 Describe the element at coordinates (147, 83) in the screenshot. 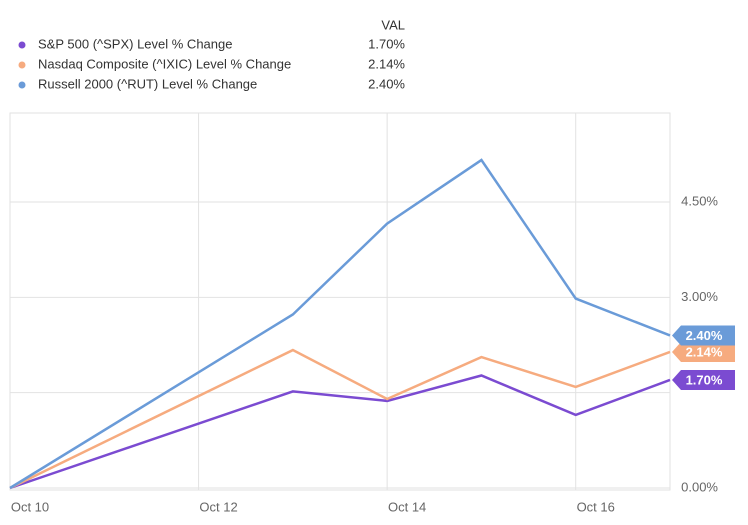

I see `legend-label: Russell 2000 (^RUT) Level % Change` at that location.